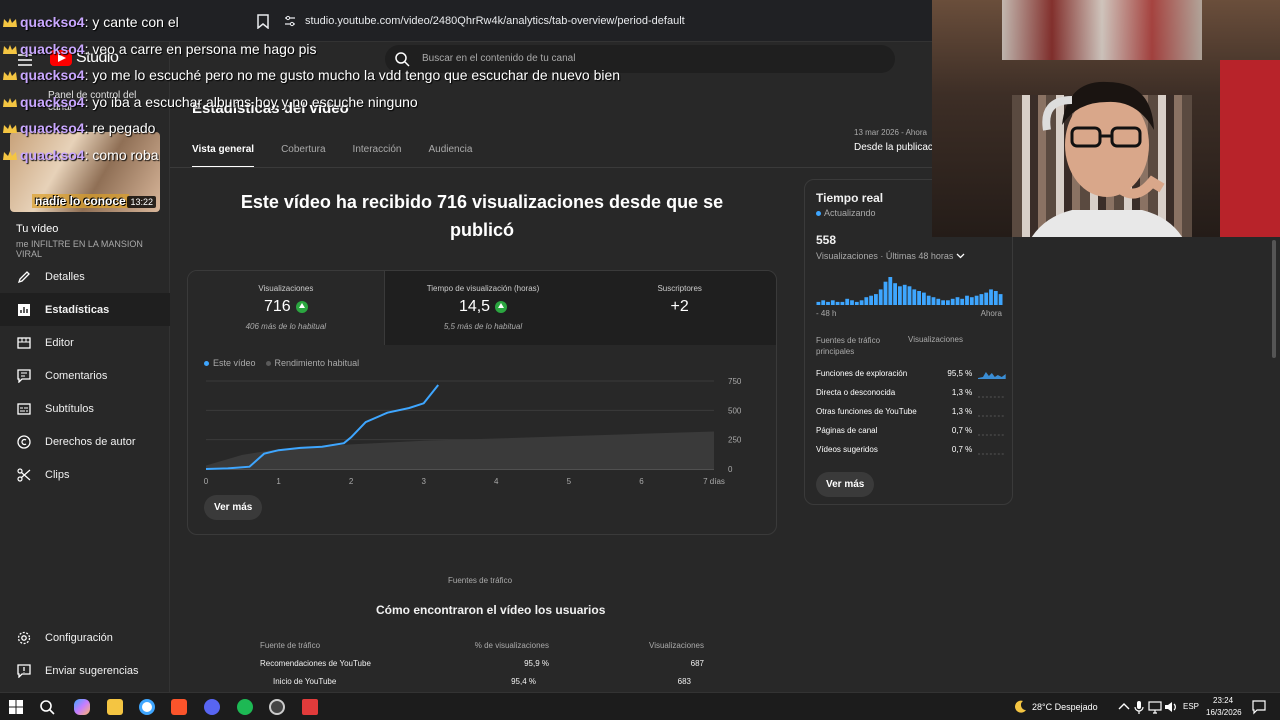 The width and height of the screenshot is (1280, 720). I want to click on realtime-bar-chart, so click(909, 291).